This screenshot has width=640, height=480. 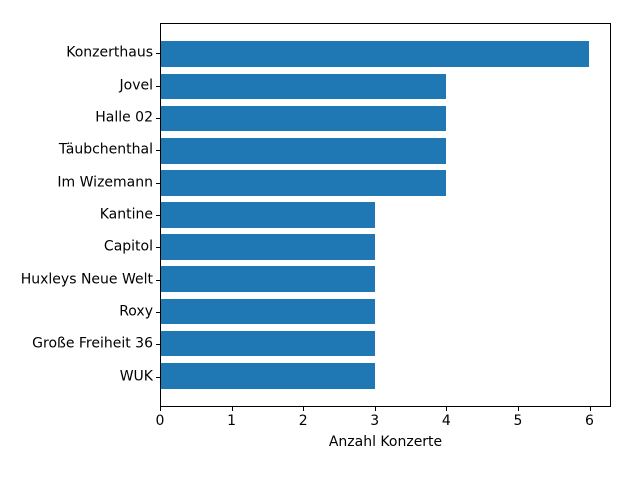 What do you see at coordinates (375, 54) in the screenshot?
I see `bar-konzerthaus` at bounding box center [375, 54].